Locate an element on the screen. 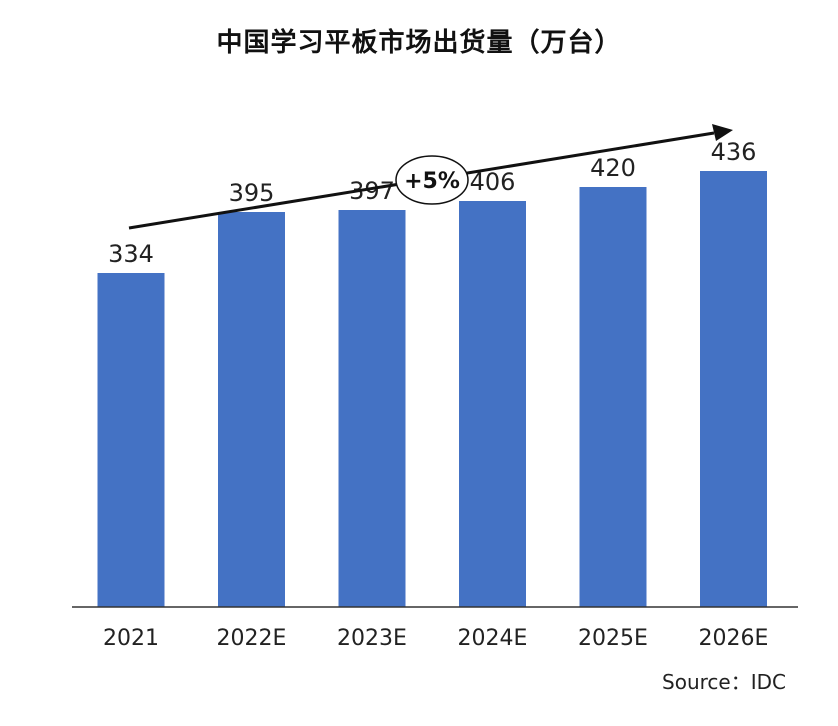 The image size is (838, 726). x-tick-labels-layer: 2021 2022E 2023E 2024E 2025E 2026E is located at coordinates (435, 638).